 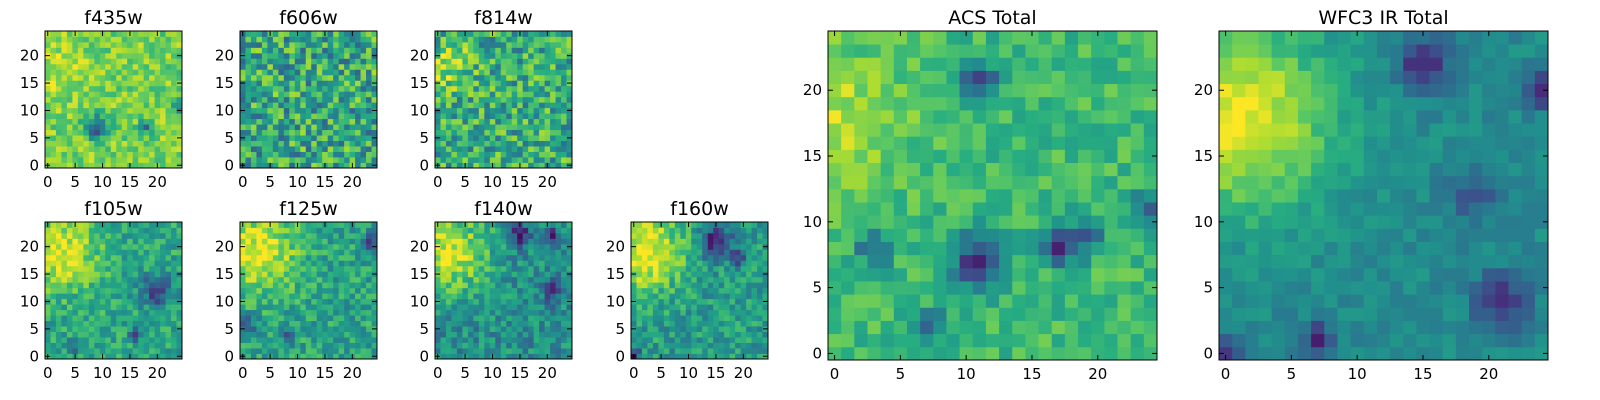 What do you see at coordinates (157, 182) in the screenshot?
I see `x-tick-label: 20` at bounding box center [157, 182].